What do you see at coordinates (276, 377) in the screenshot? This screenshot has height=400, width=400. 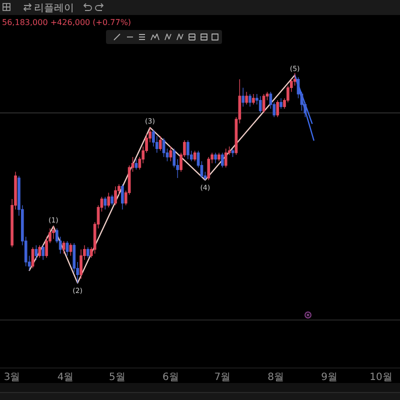 I see `x-tick-label: 8월` at bounding box center [276, 377].